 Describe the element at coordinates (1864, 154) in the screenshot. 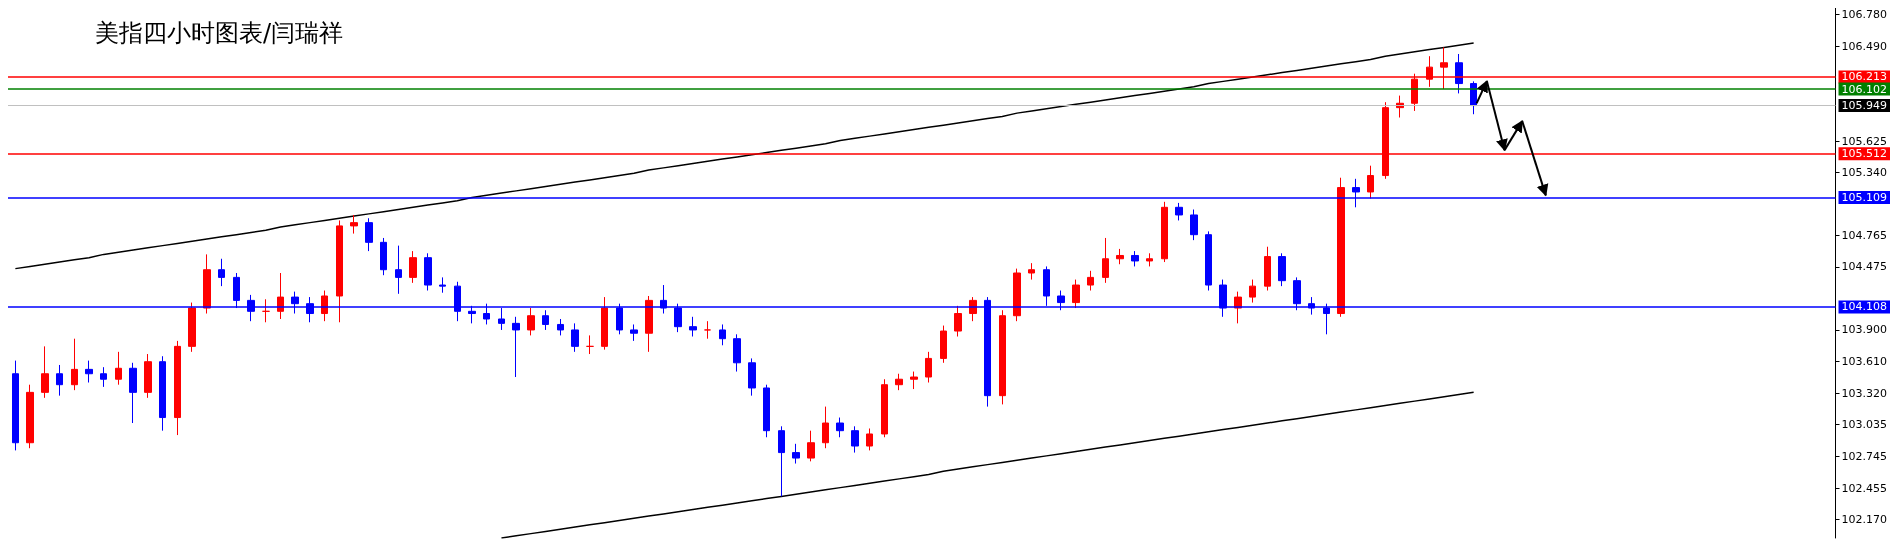

I see `ref-line-label: 105.512` at that location.